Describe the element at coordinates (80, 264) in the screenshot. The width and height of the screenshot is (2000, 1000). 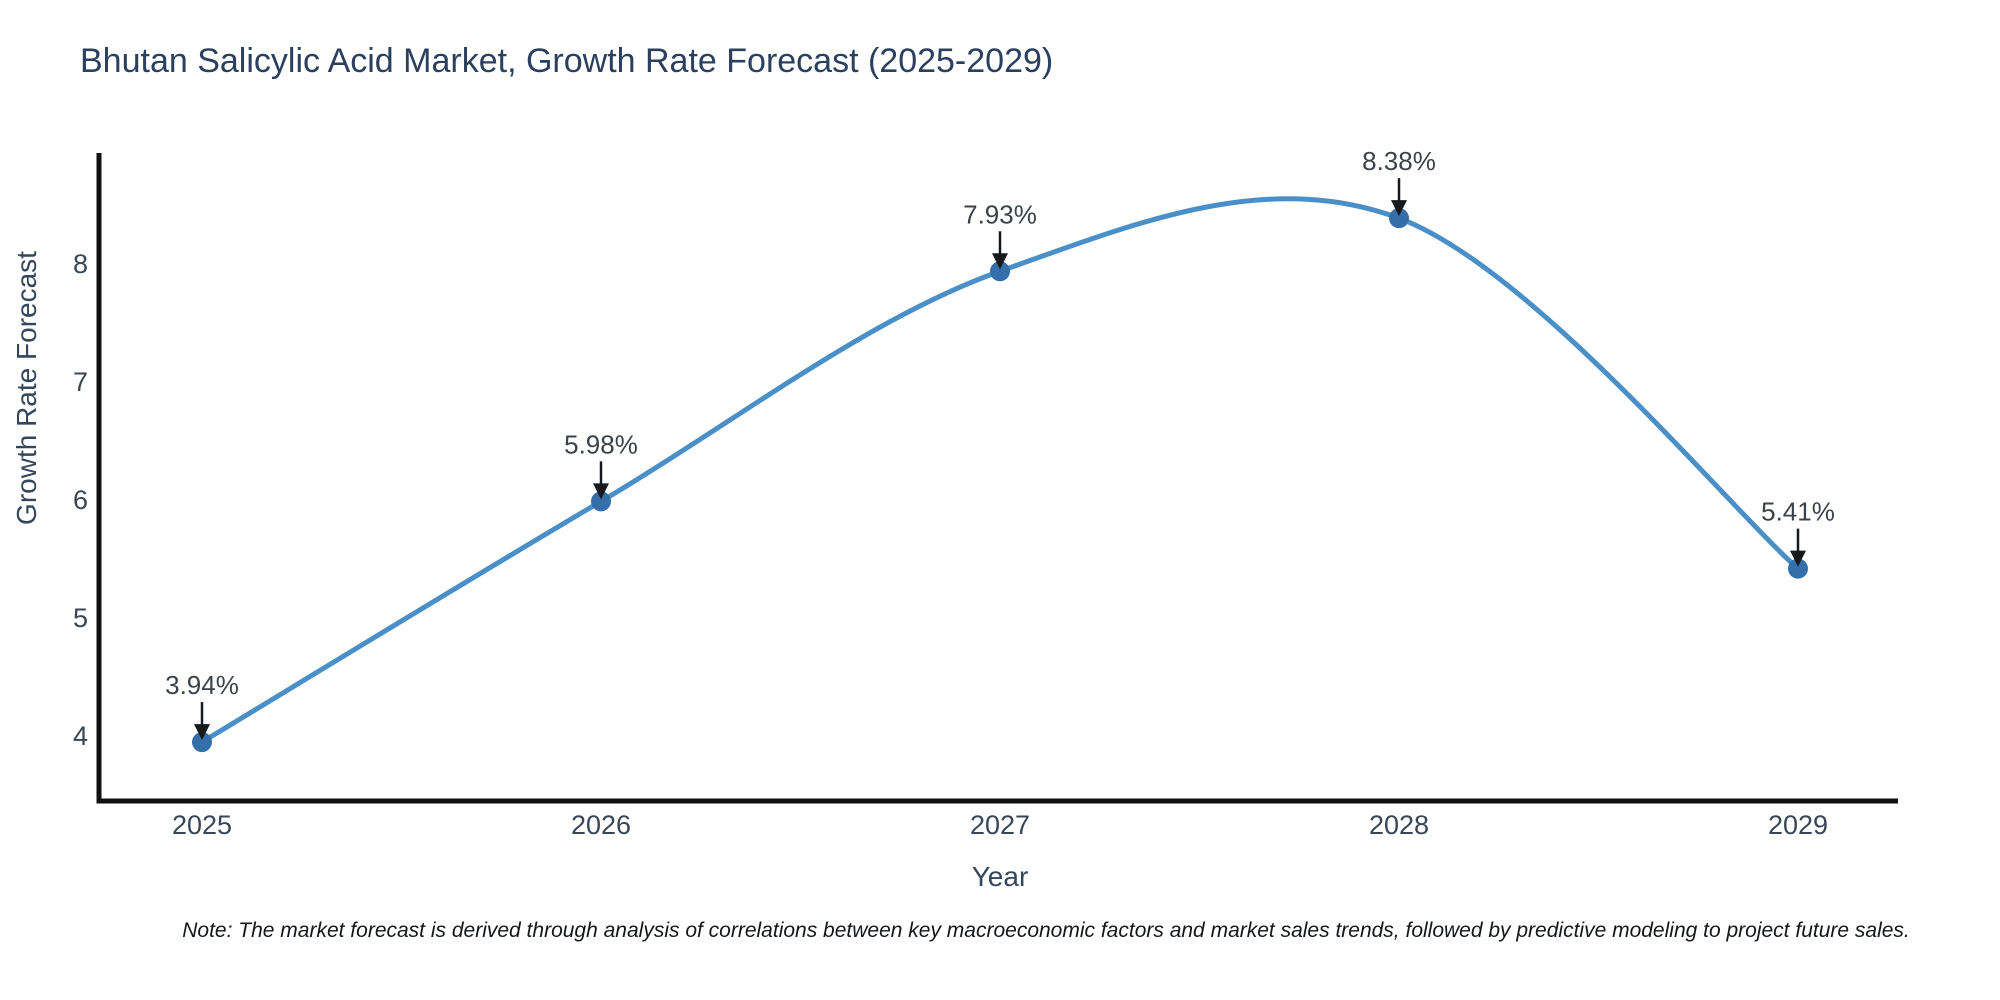
I see `y-tick-label-8: 8` at that location.